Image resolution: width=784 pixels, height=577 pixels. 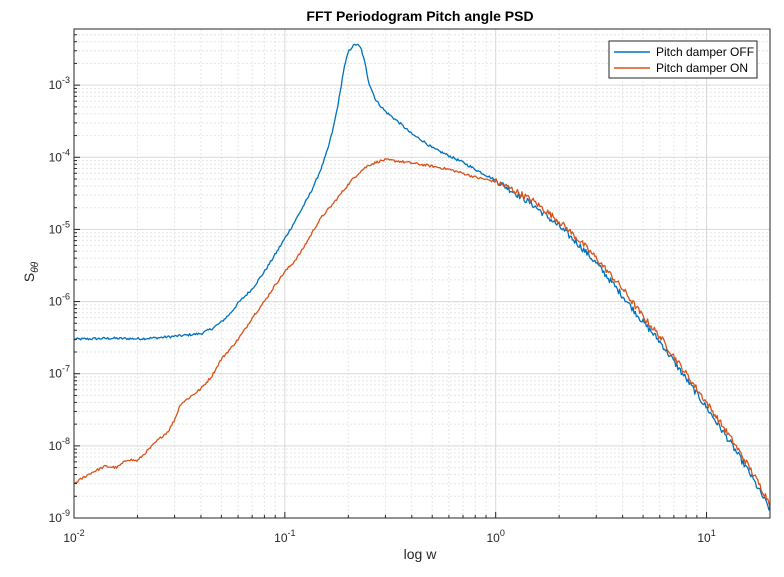 I want to click on y-tick-label-exponent: -8, so click(x=66, y=441).